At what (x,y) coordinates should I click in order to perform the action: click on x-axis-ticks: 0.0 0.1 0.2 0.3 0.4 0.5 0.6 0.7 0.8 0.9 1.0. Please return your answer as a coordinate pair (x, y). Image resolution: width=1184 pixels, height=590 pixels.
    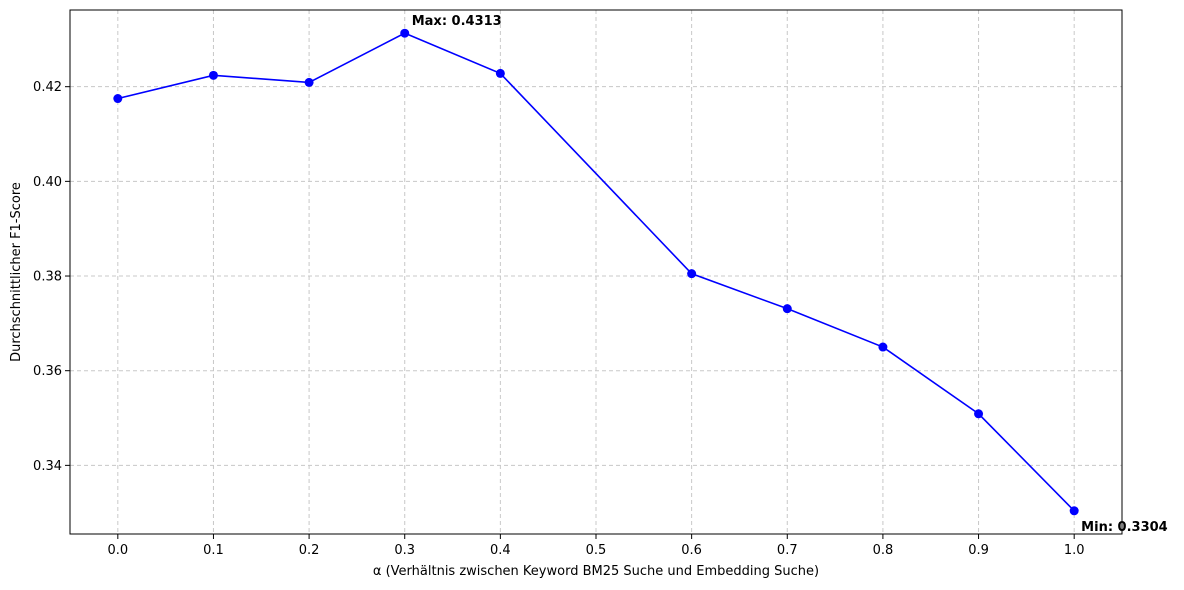
    Looking at the image, I should click on (596, 546).